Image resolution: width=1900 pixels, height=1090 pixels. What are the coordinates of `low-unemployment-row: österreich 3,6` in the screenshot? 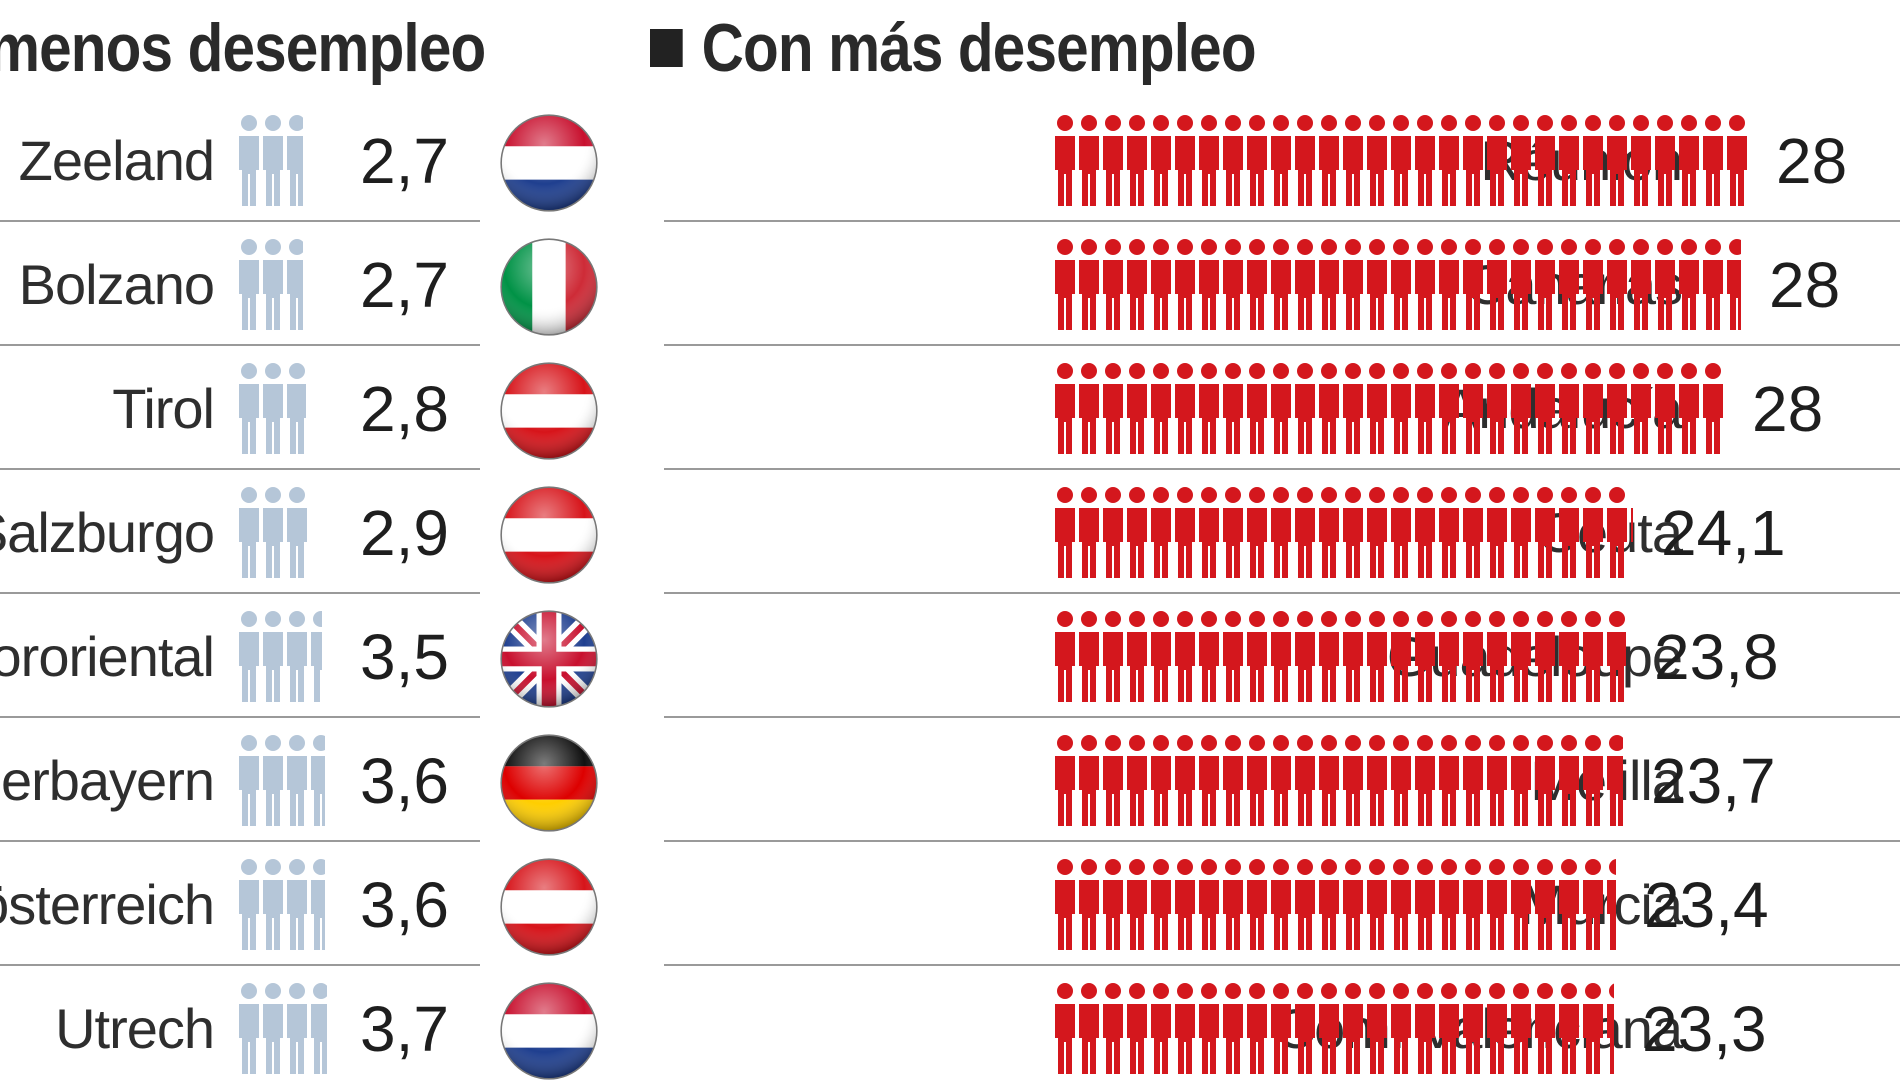 It's located at (299, 905).